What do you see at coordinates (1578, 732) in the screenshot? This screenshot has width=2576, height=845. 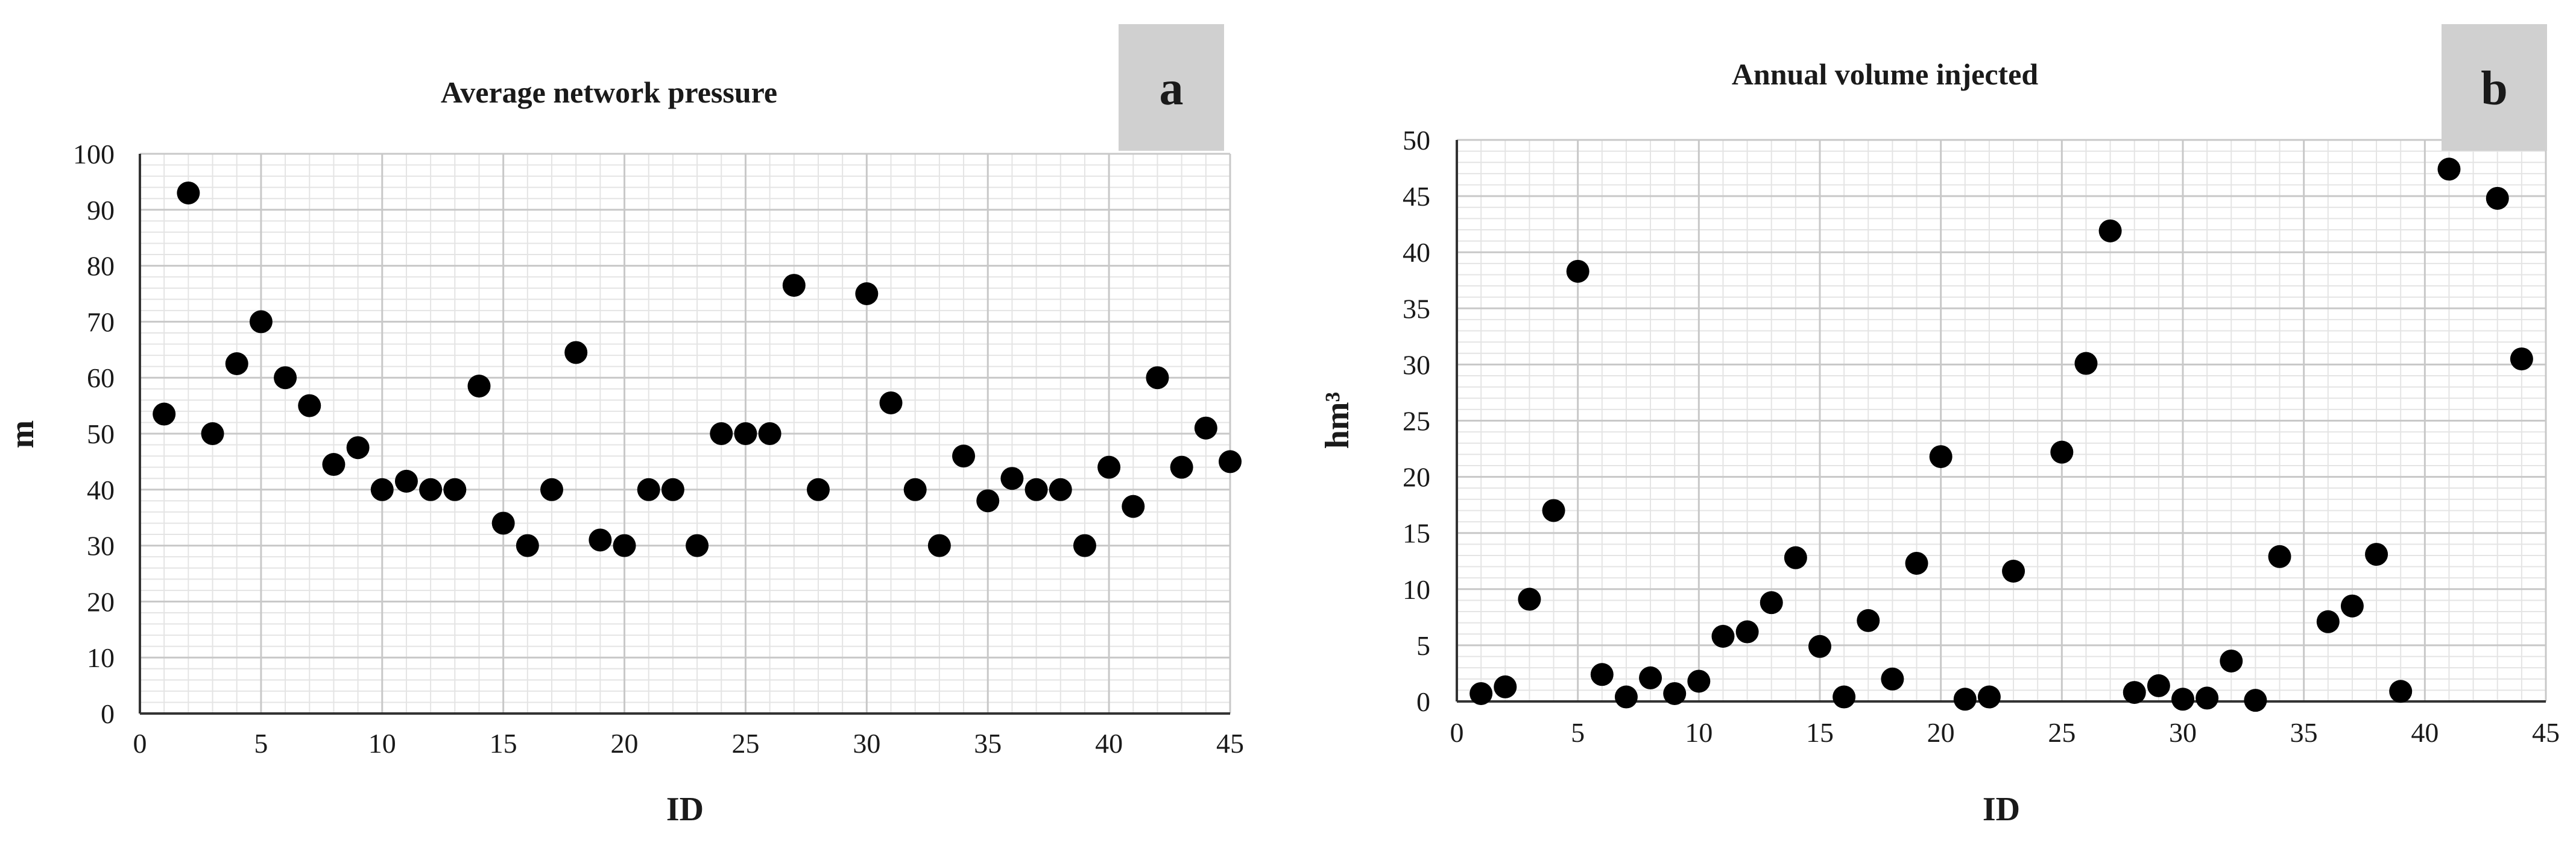 I see `x-tick-label: 5` at bounding box center [1578, 732].